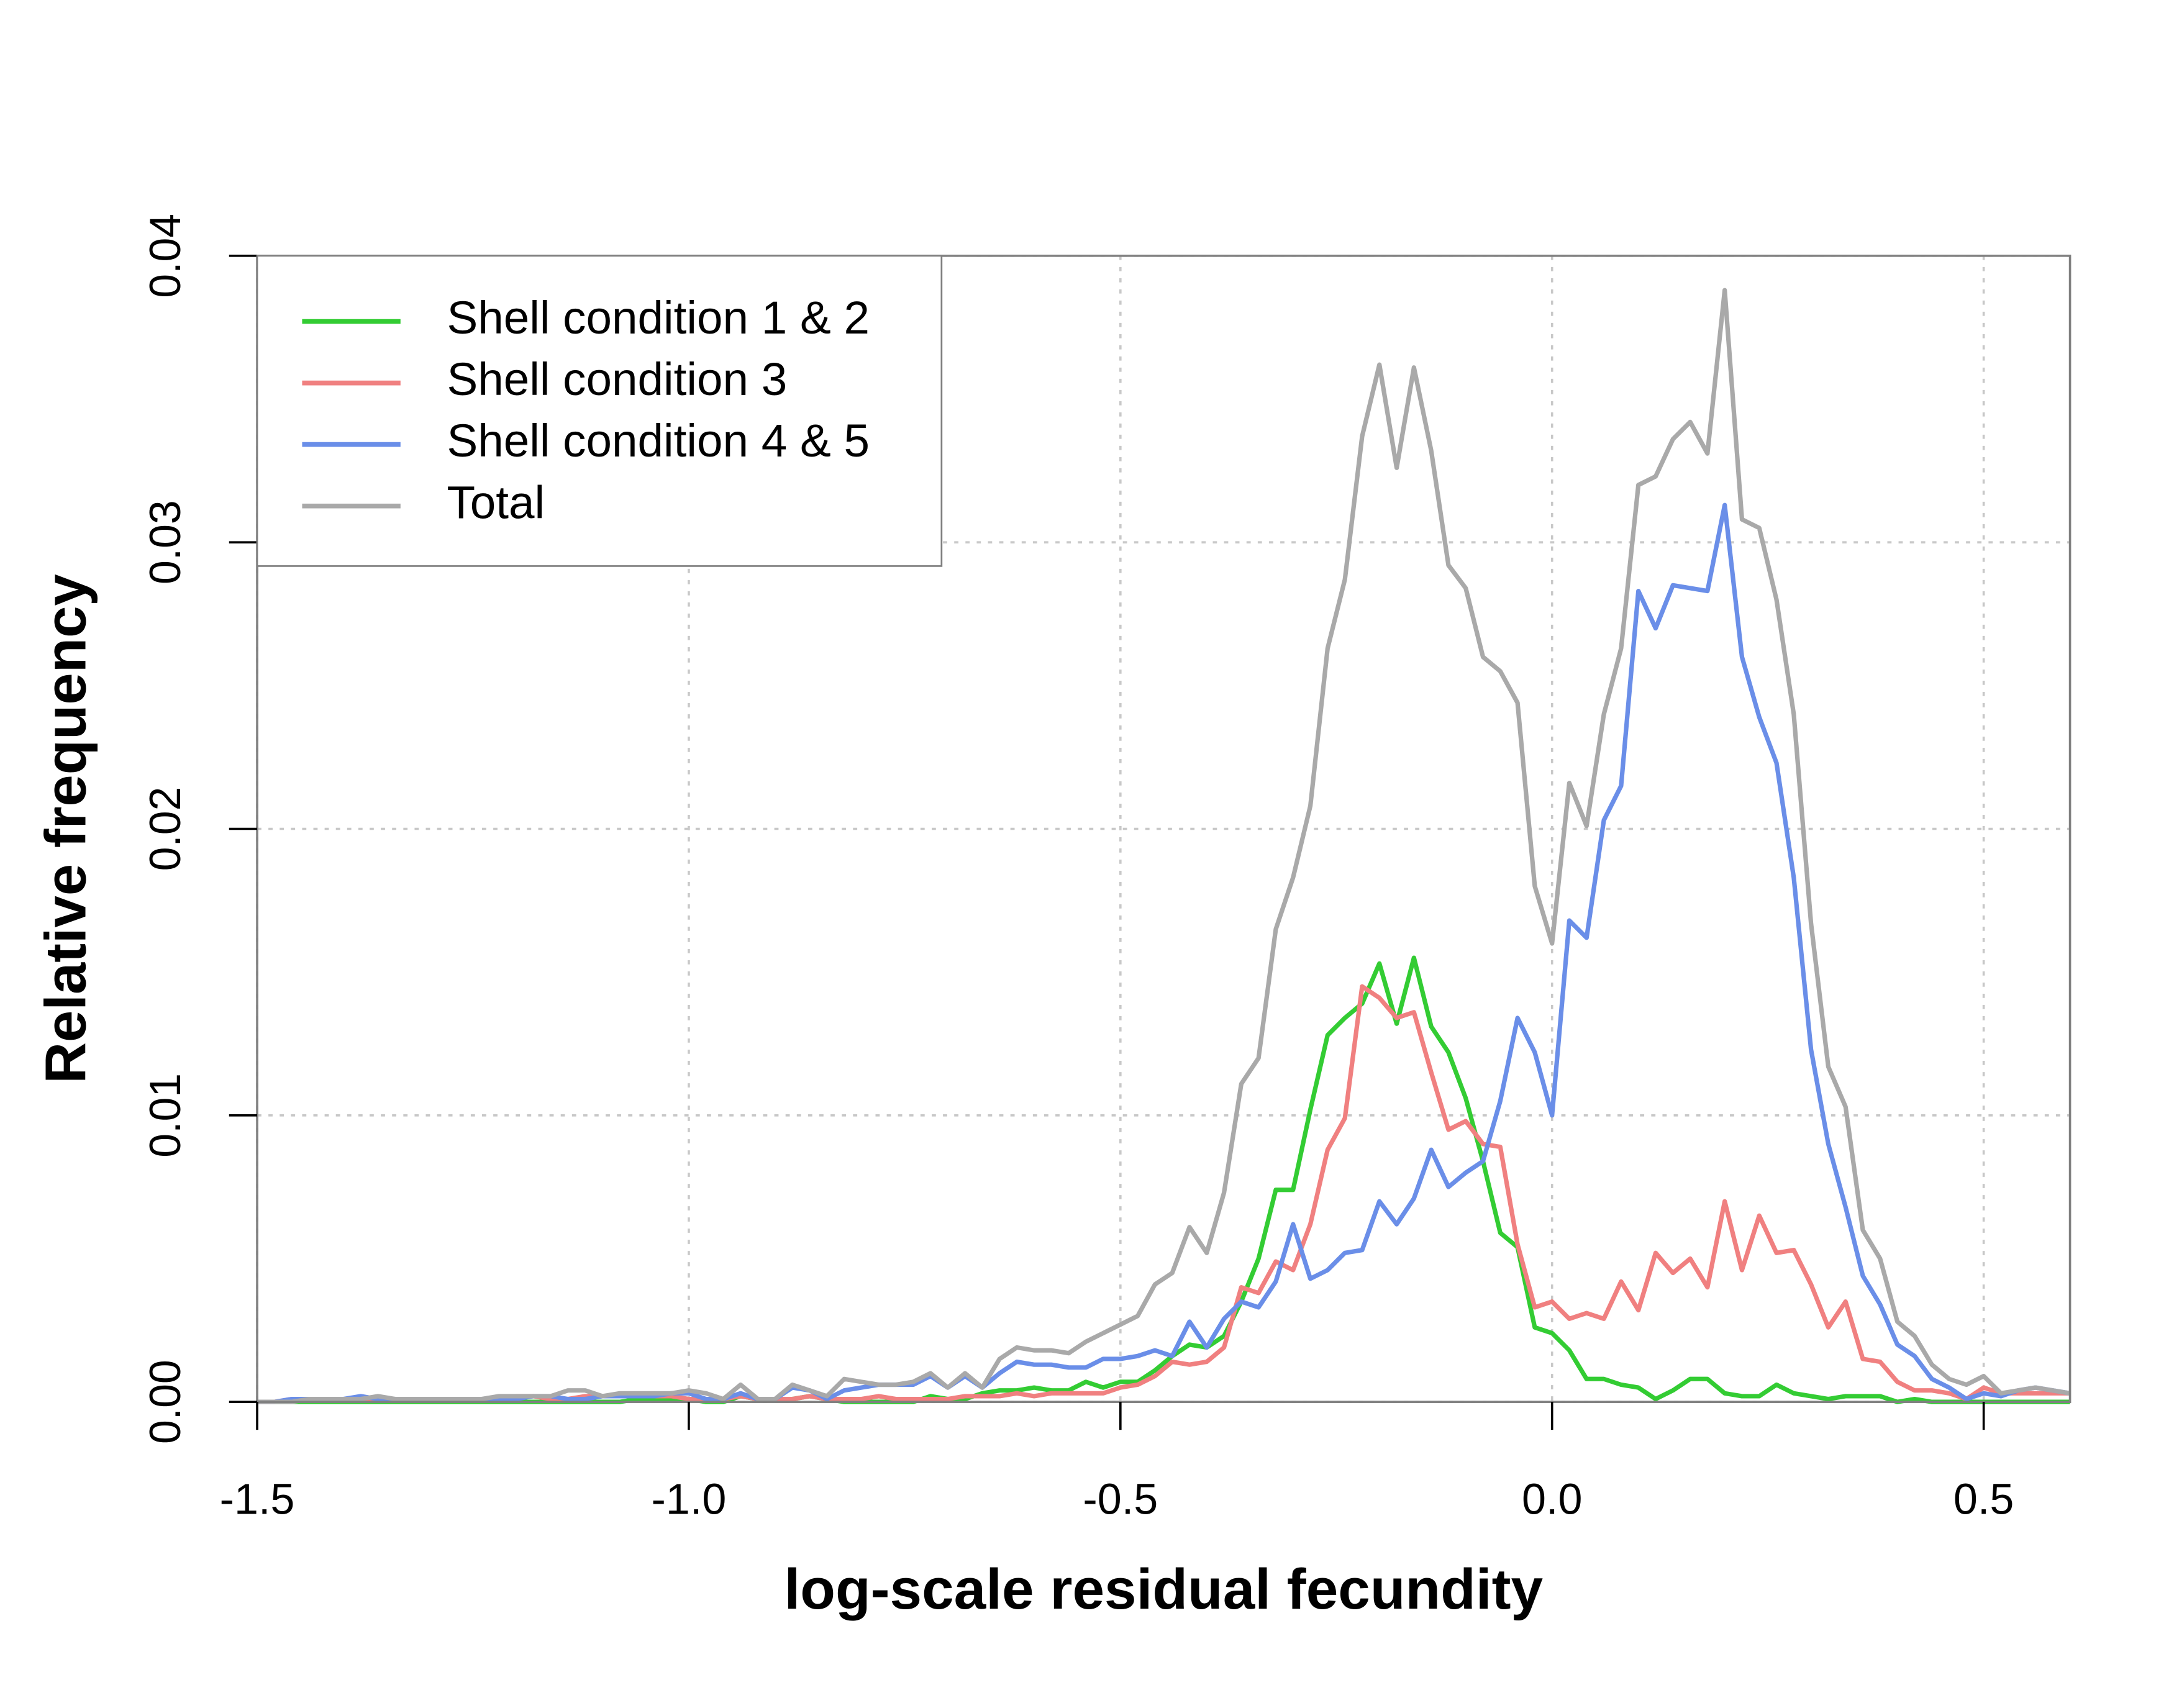 This screenshot has height=1708, width=2174. I want to click on y-tick-label: 0.03, so click(165, 542).